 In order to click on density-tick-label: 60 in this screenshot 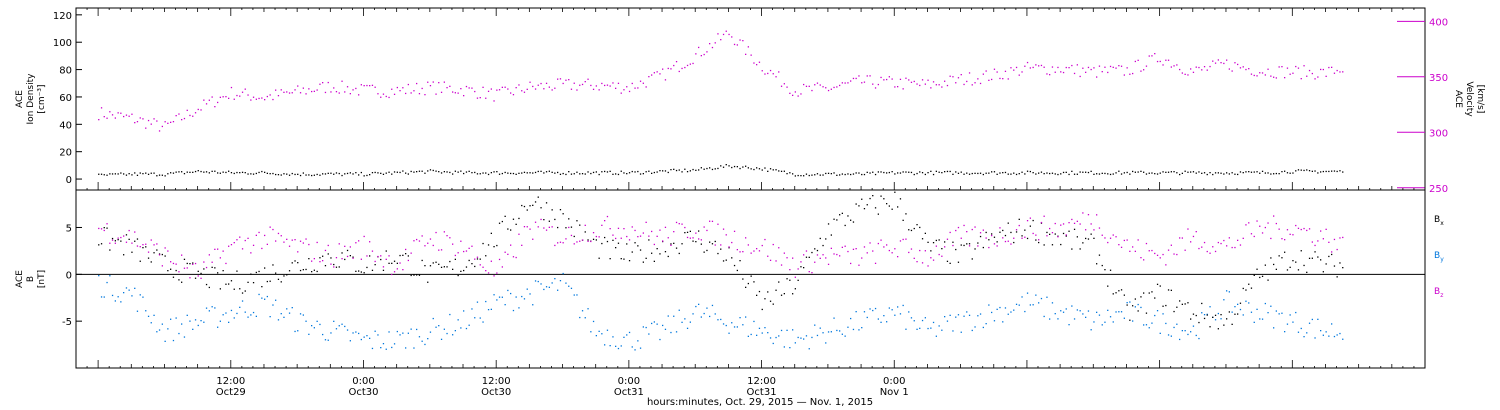, I will do `click(65, 98)`.